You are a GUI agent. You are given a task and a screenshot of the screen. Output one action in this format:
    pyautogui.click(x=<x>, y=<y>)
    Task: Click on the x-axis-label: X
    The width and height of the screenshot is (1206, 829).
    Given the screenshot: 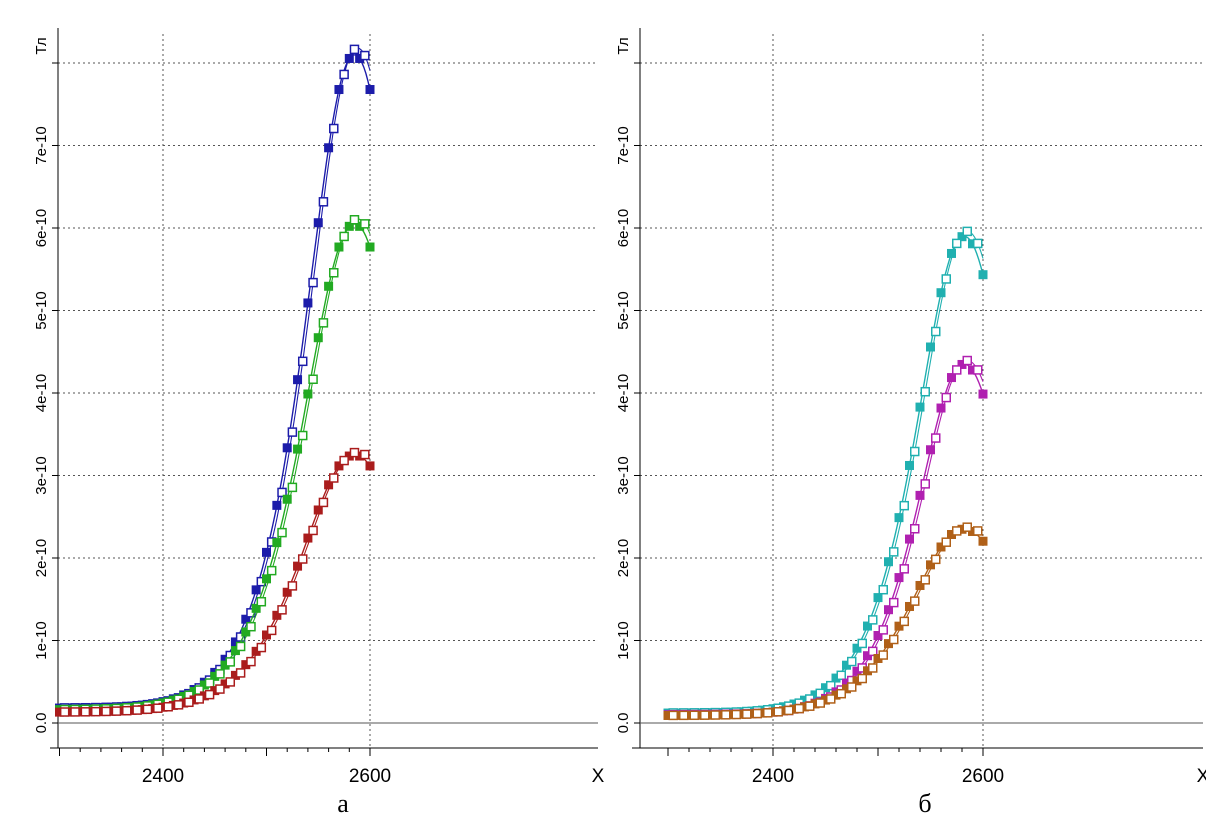 What is the action you would take?
    pyautogui.click(x=598, y=776)
    